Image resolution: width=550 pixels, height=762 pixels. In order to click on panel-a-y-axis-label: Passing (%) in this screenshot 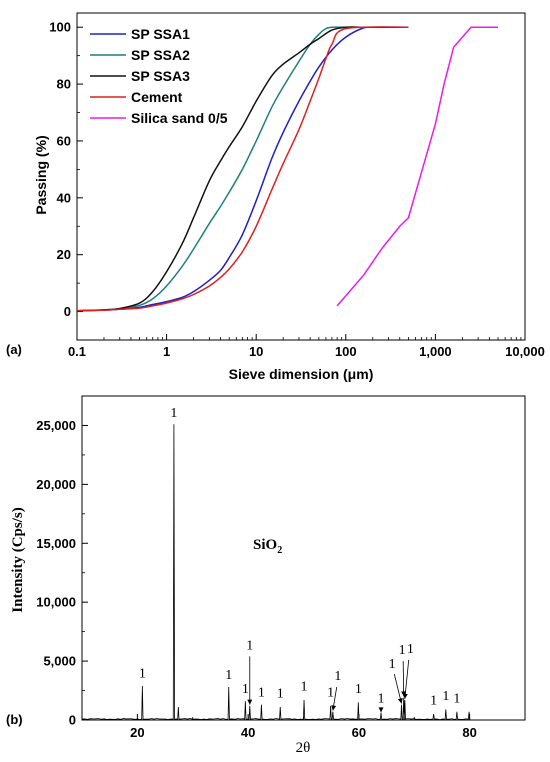, I will do `click(41, 174)`.